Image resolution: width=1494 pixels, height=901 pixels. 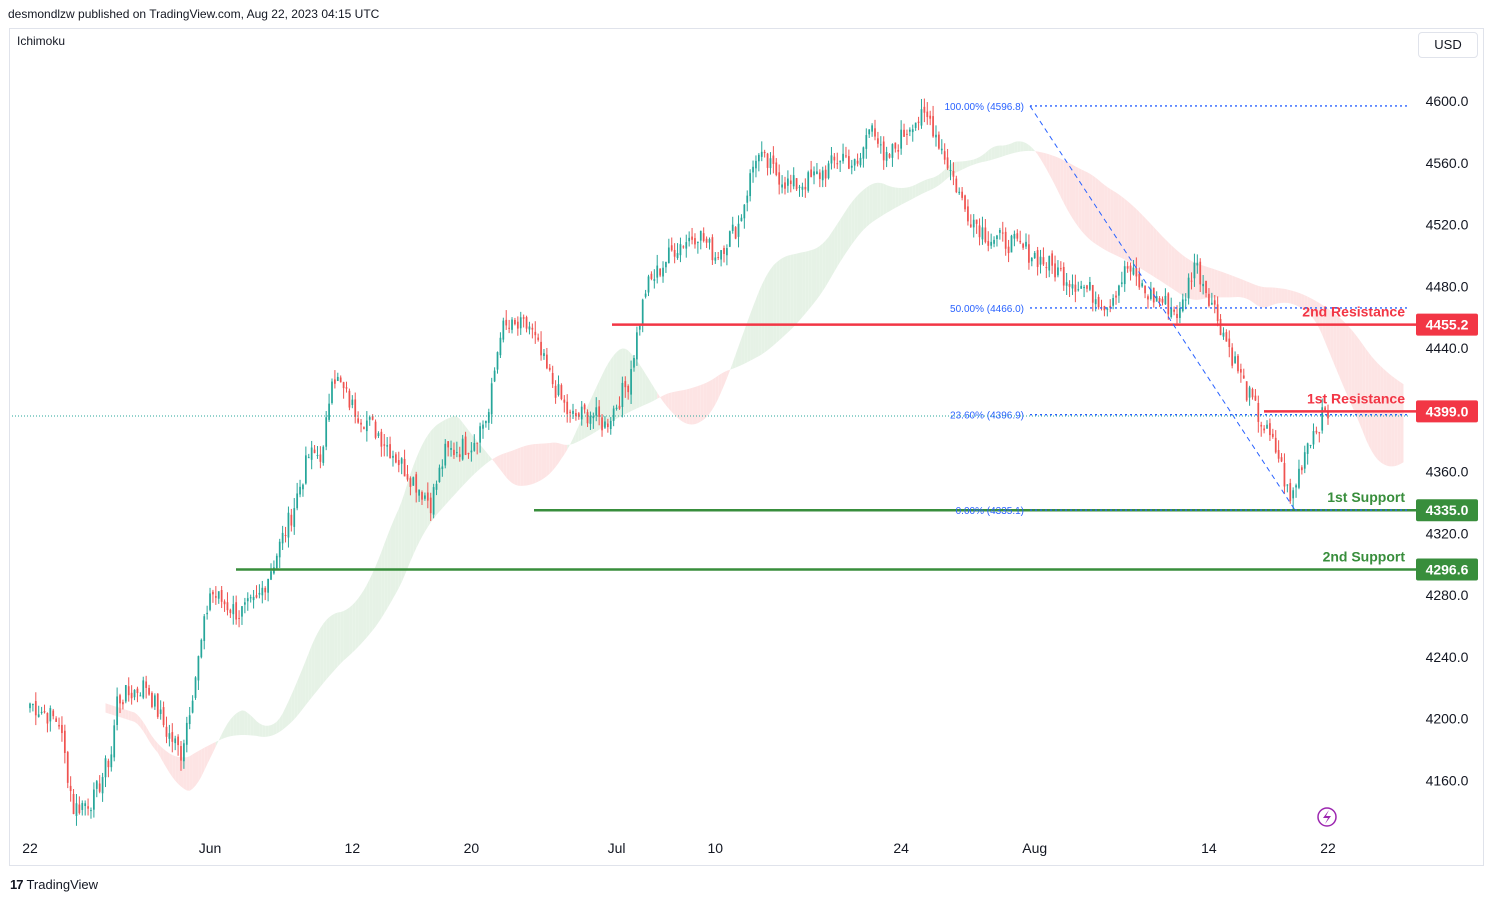 What do you see at coordinates (41, 41) in the screenshot?
I see `indicator-name: Ichimoku` at bounding box center [41, 41].